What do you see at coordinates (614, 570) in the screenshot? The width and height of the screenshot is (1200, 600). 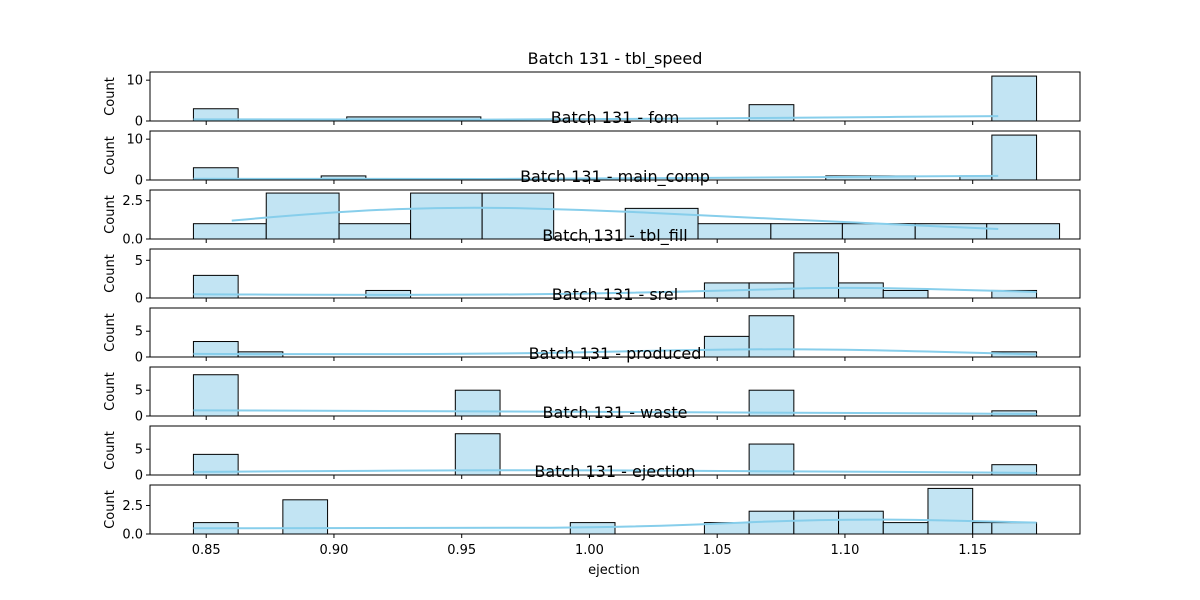 I see `x-axis-label: ejection` at bounding box center [614, 570].